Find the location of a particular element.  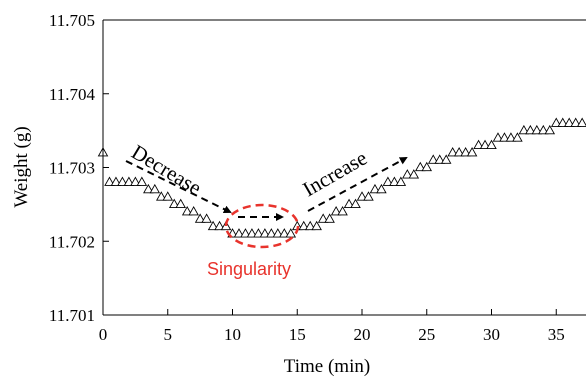

increase-label: Increase is located at coordinates (335, 174).